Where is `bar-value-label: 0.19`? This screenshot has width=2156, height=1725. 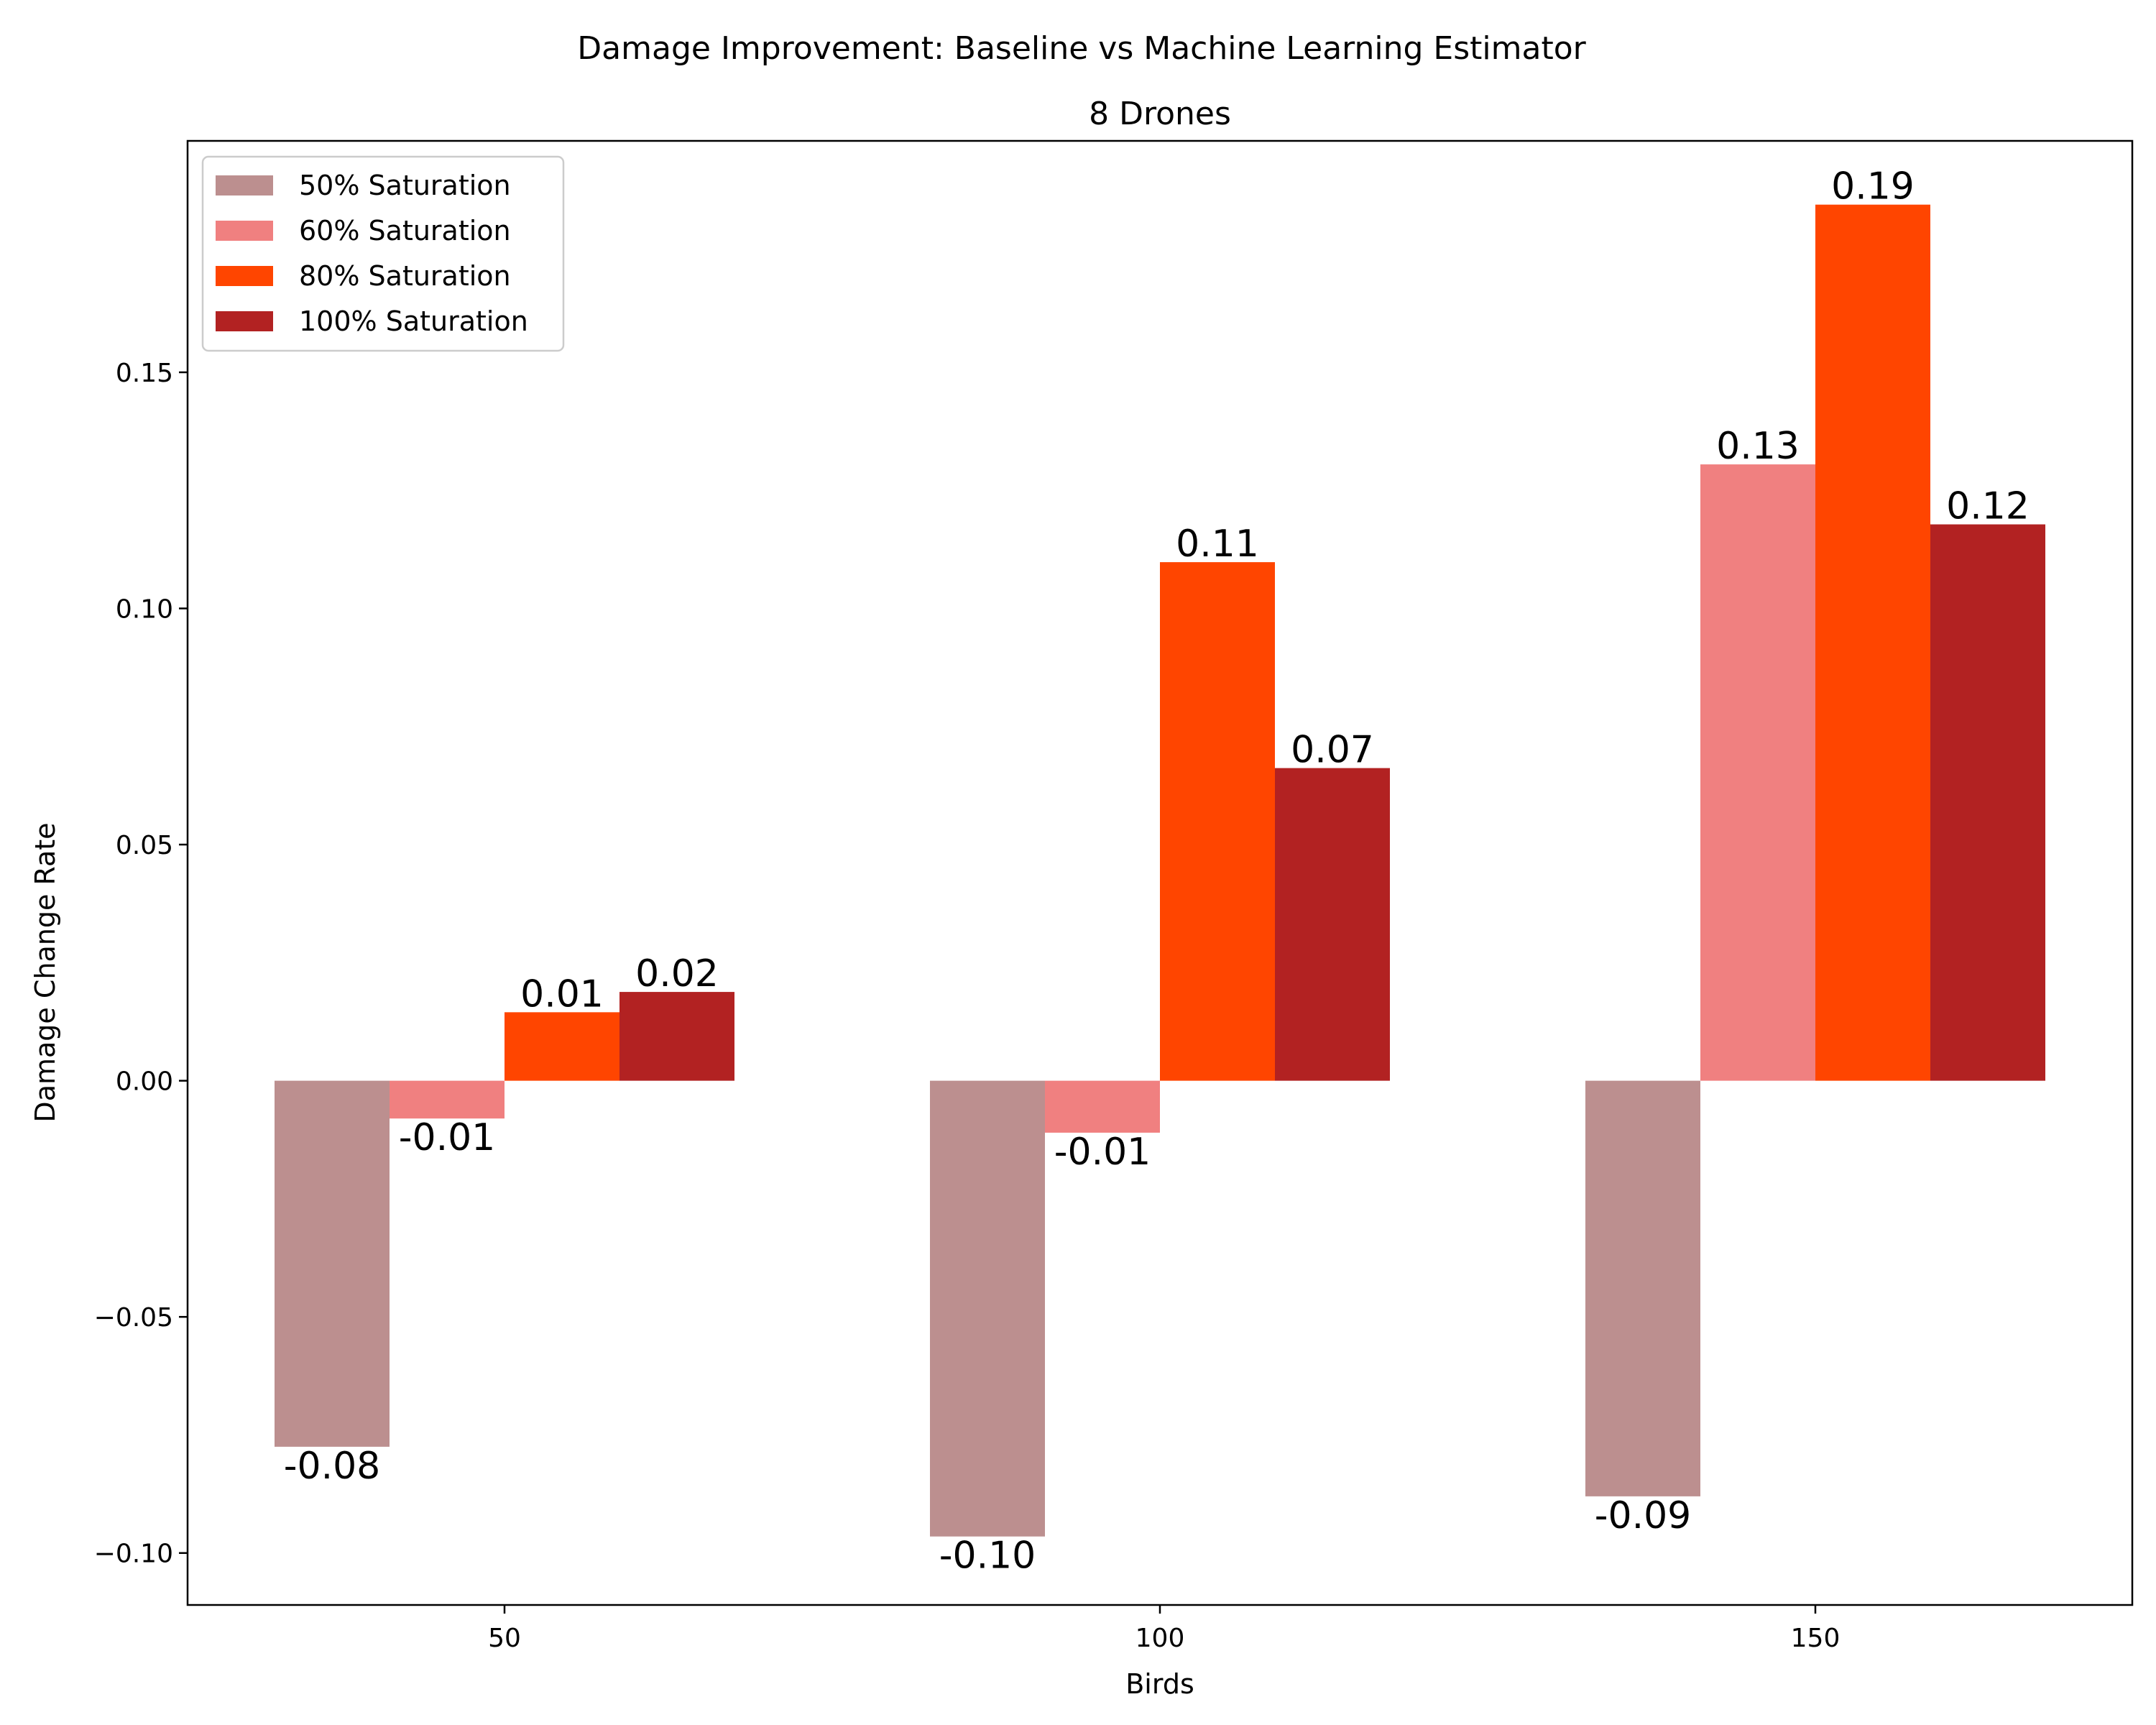
bar-value-label: 0.19 is located at coordinates (1873, 186).